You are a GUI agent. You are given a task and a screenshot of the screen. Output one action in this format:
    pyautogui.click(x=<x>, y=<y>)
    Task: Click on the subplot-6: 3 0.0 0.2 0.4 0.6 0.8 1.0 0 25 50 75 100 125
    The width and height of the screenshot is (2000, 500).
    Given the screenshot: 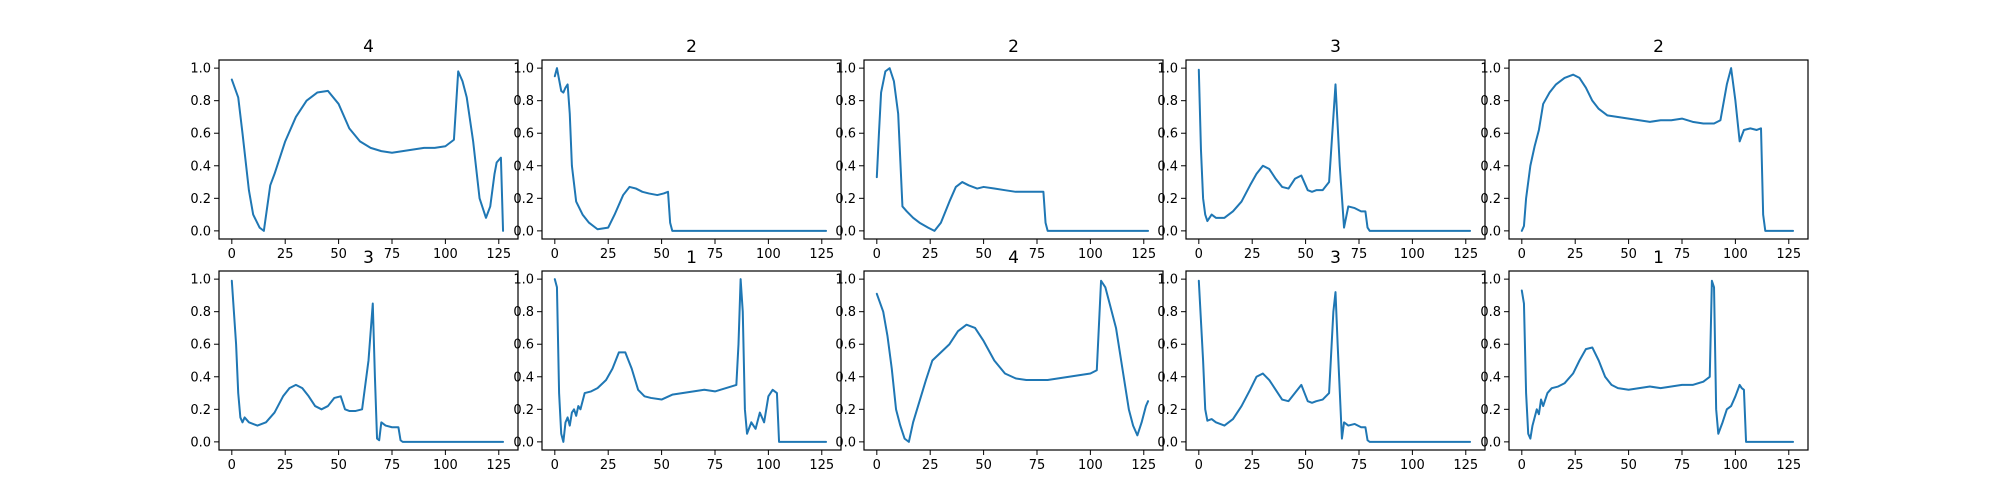 What is the action you would take?
    pyautogui.click(x=354, y=360)
    